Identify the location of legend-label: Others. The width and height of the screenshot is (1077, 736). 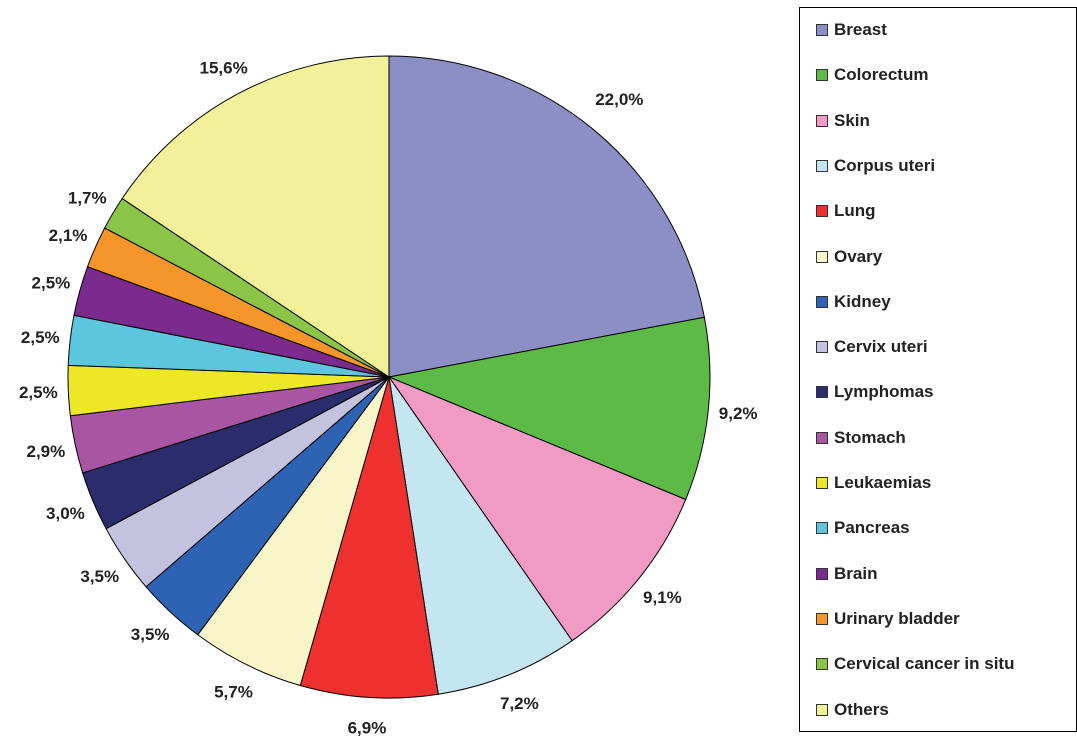
(861, 709).